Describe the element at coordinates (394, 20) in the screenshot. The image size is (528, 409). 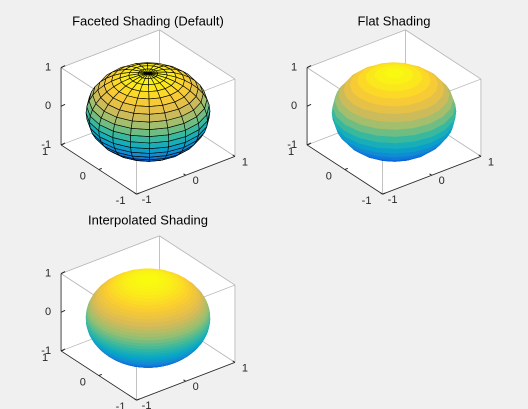
I see `chart-title: Flat Shading` at that location.